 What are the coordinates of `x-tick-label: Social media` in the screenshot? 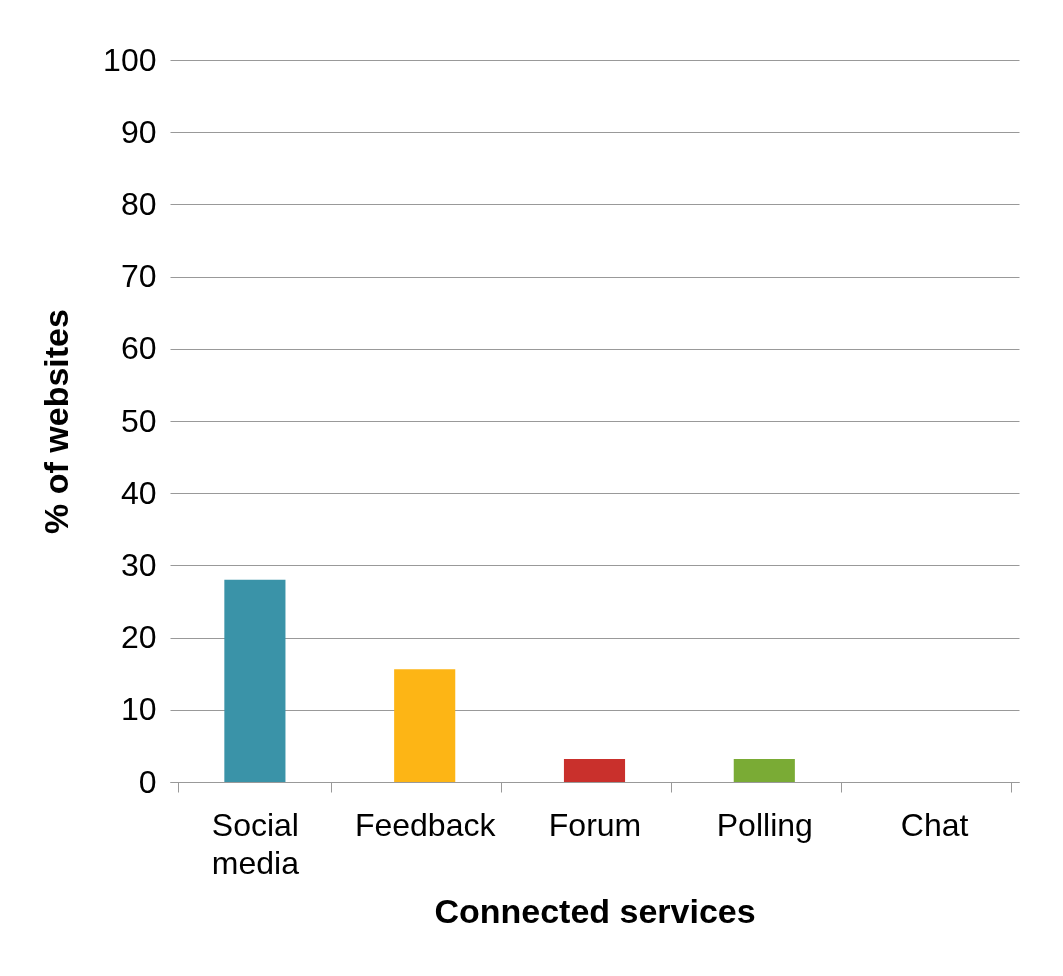 It's located at (255, 843).